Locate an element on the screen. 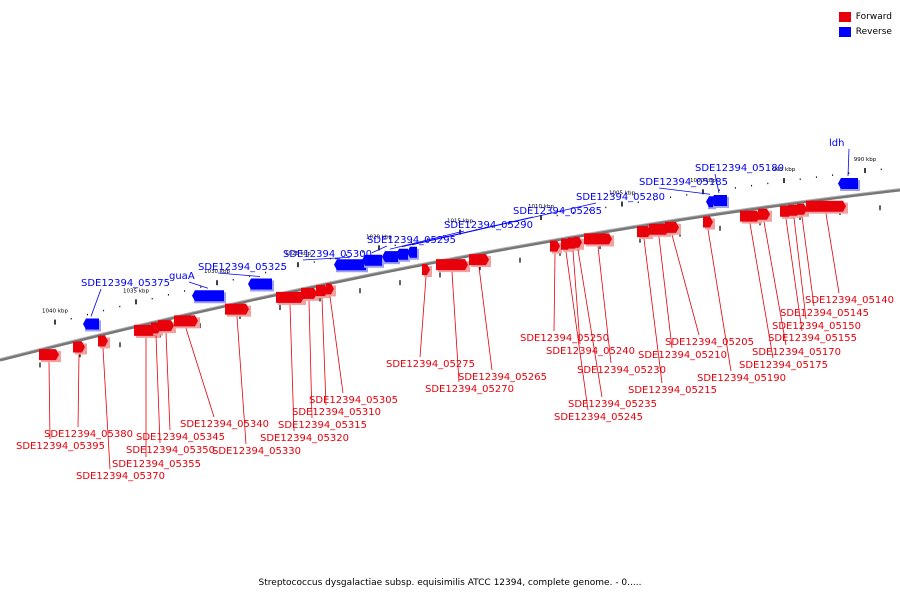  gene-feature: SDE12394_05190 is located at coordinates (741, 300).